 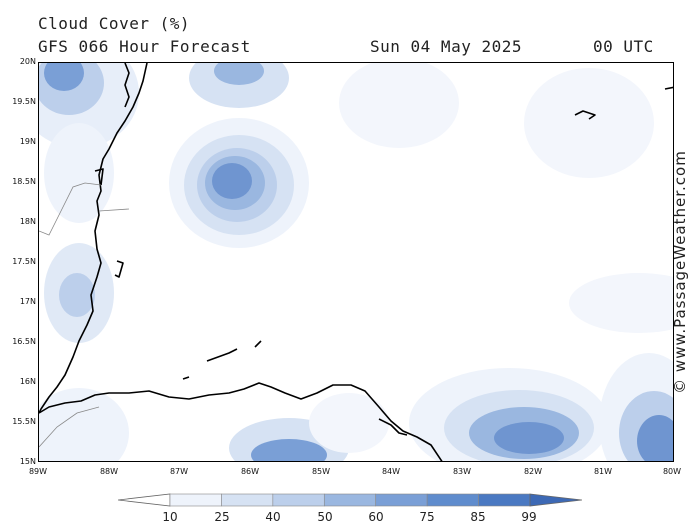 What do you see at coordinates (170, 517) in the screenshot?
I see `legend-label: 10` at bounding box center [170, 517].